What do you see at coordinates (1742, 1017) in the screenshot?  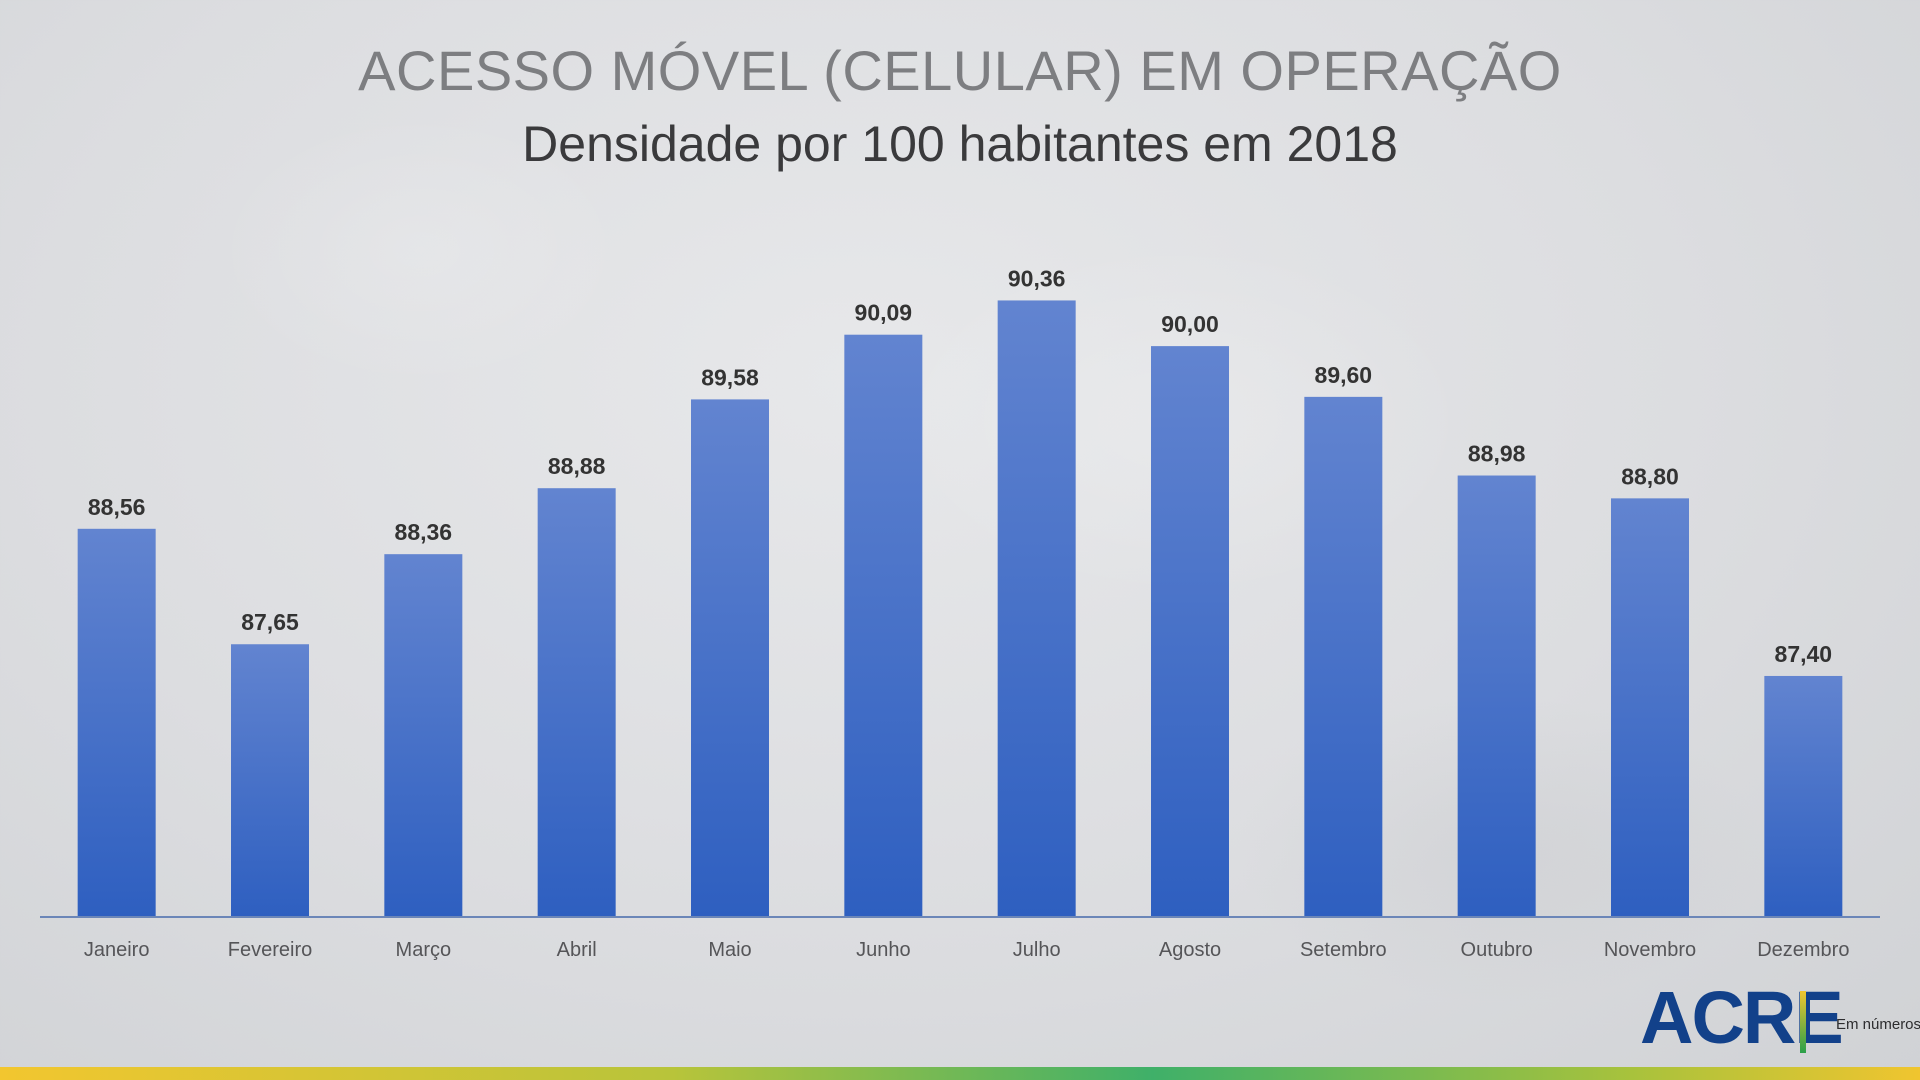 I see `logo-wordmark: ACRE` at bounding box center [1742, 1017].